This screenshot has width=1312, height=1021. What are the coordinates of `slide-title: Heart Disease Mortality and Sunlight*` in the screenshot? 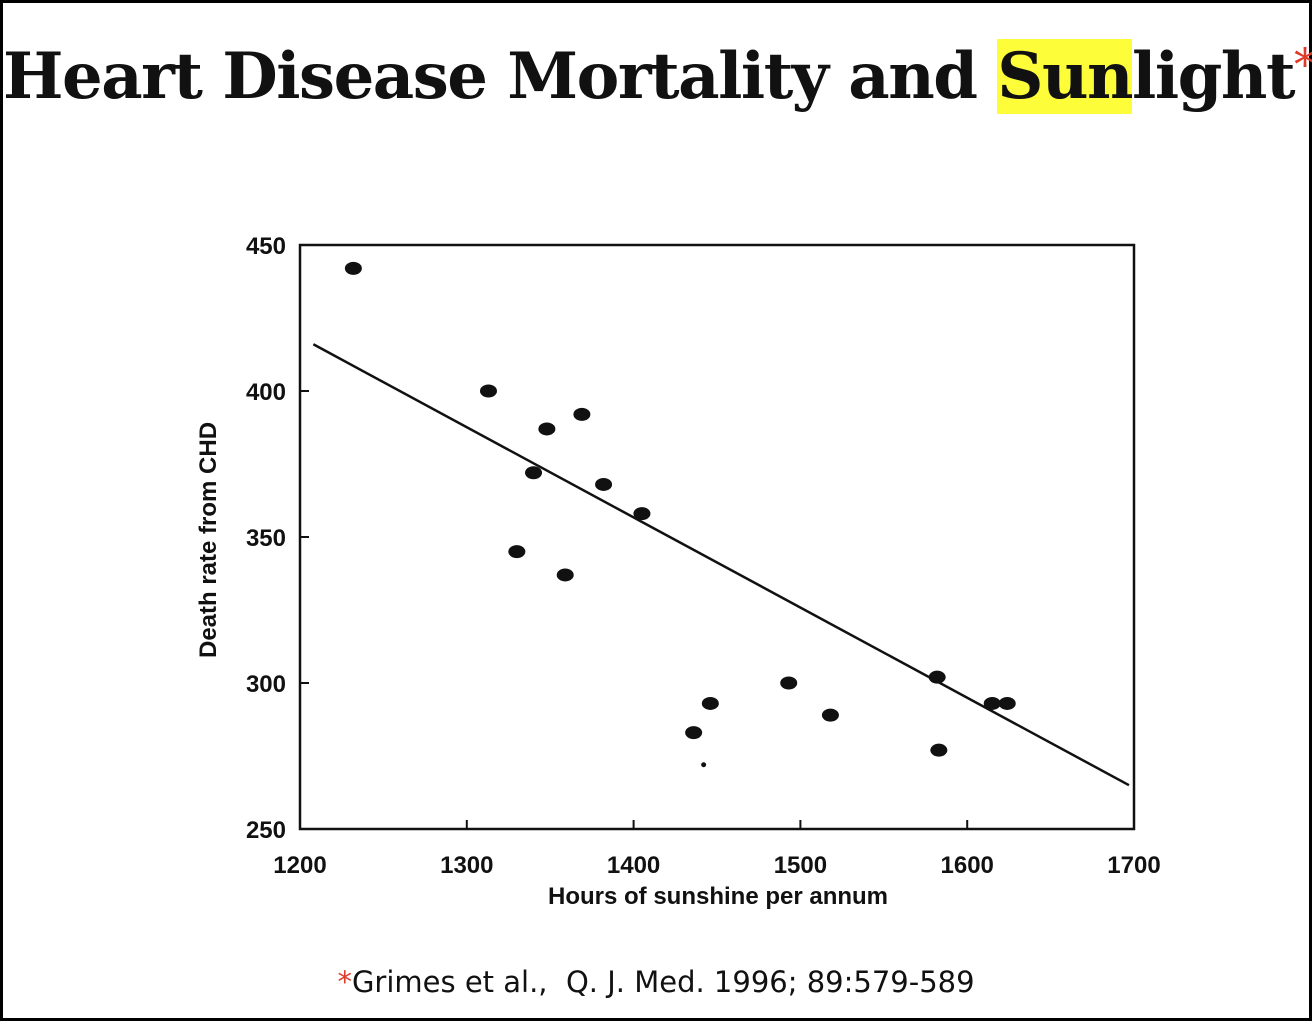 It's located at (657, 77).